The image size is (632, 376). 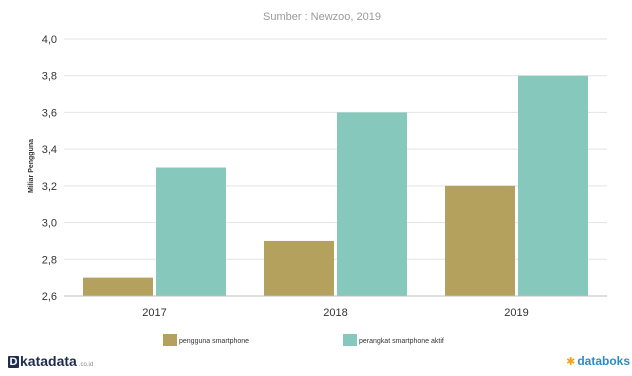 What do you see at coordinates (214, 341) in the screenshot?
I see `legend-label: pengguna smartphone` at bounding box center [214, 341].